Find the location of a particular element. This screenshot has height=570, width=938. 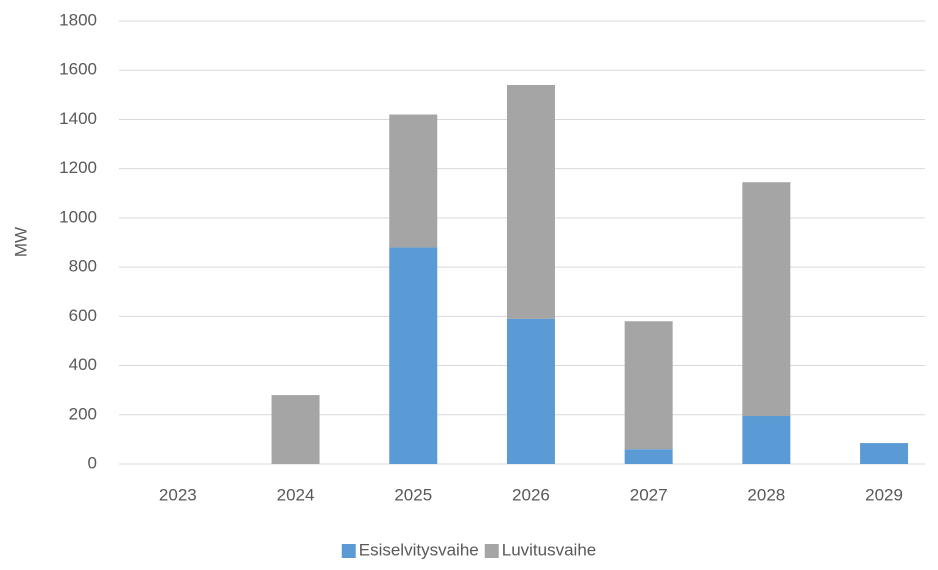

y-tick-label: 1600 is located at coordinates (78, 69).